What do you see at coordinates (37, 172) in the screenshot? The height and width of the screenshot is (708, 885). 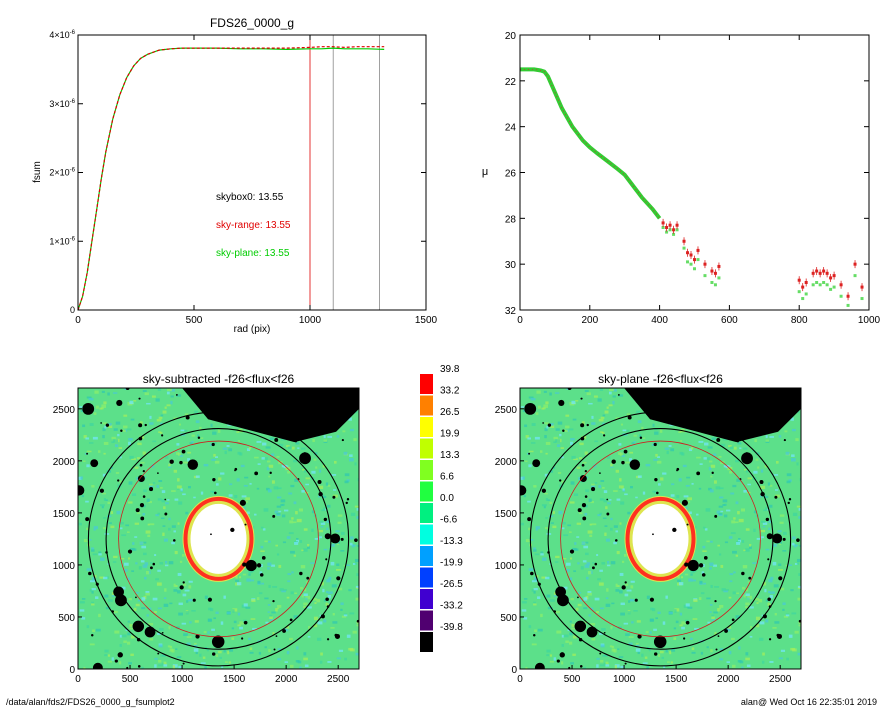 I see `y-axis-label: fsum` at bounding box center [37, 172].